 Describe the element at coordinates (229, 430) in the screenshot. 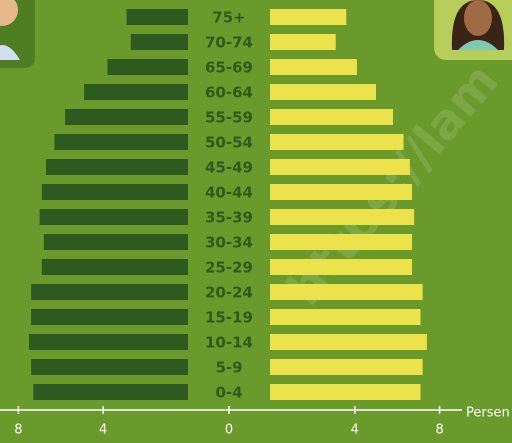

I see `x-tick-label: 0` at that location.